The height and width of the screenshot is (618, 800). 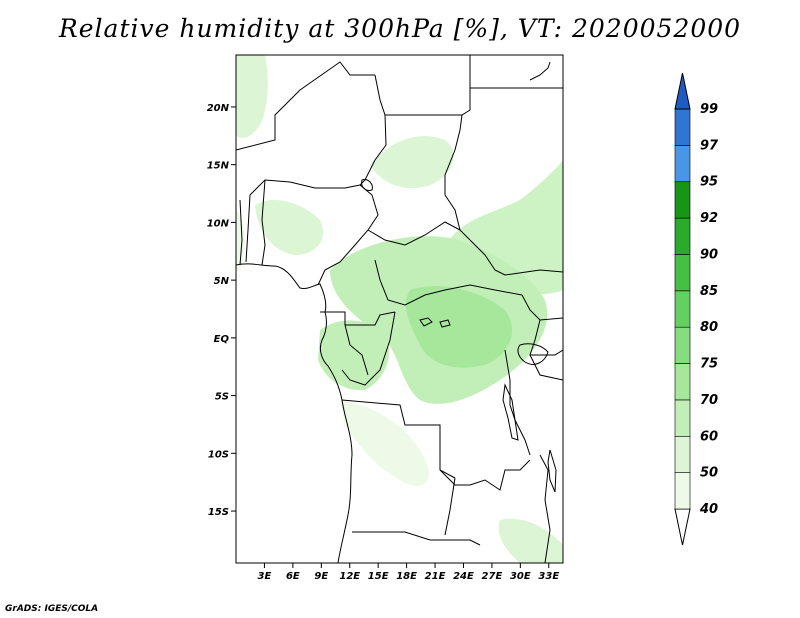 What do you see at coordinates (709, 327) in the screenshot?
I see `colorbar-label: 80` at bounding box center [709, 327].